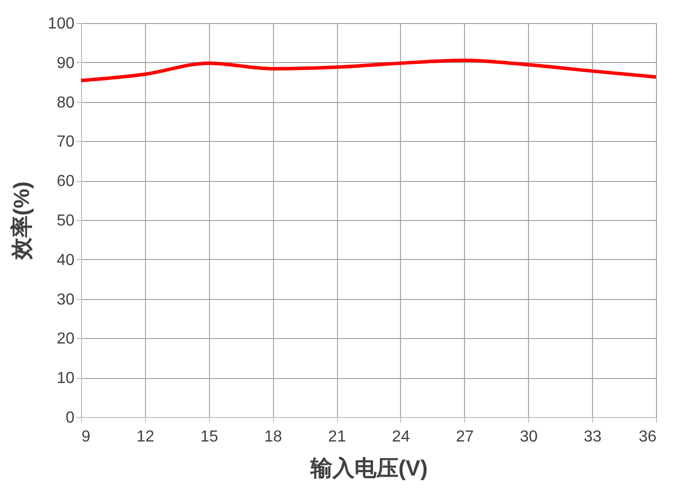  I want to click on y-tick-label: 60, so click(65, 181).